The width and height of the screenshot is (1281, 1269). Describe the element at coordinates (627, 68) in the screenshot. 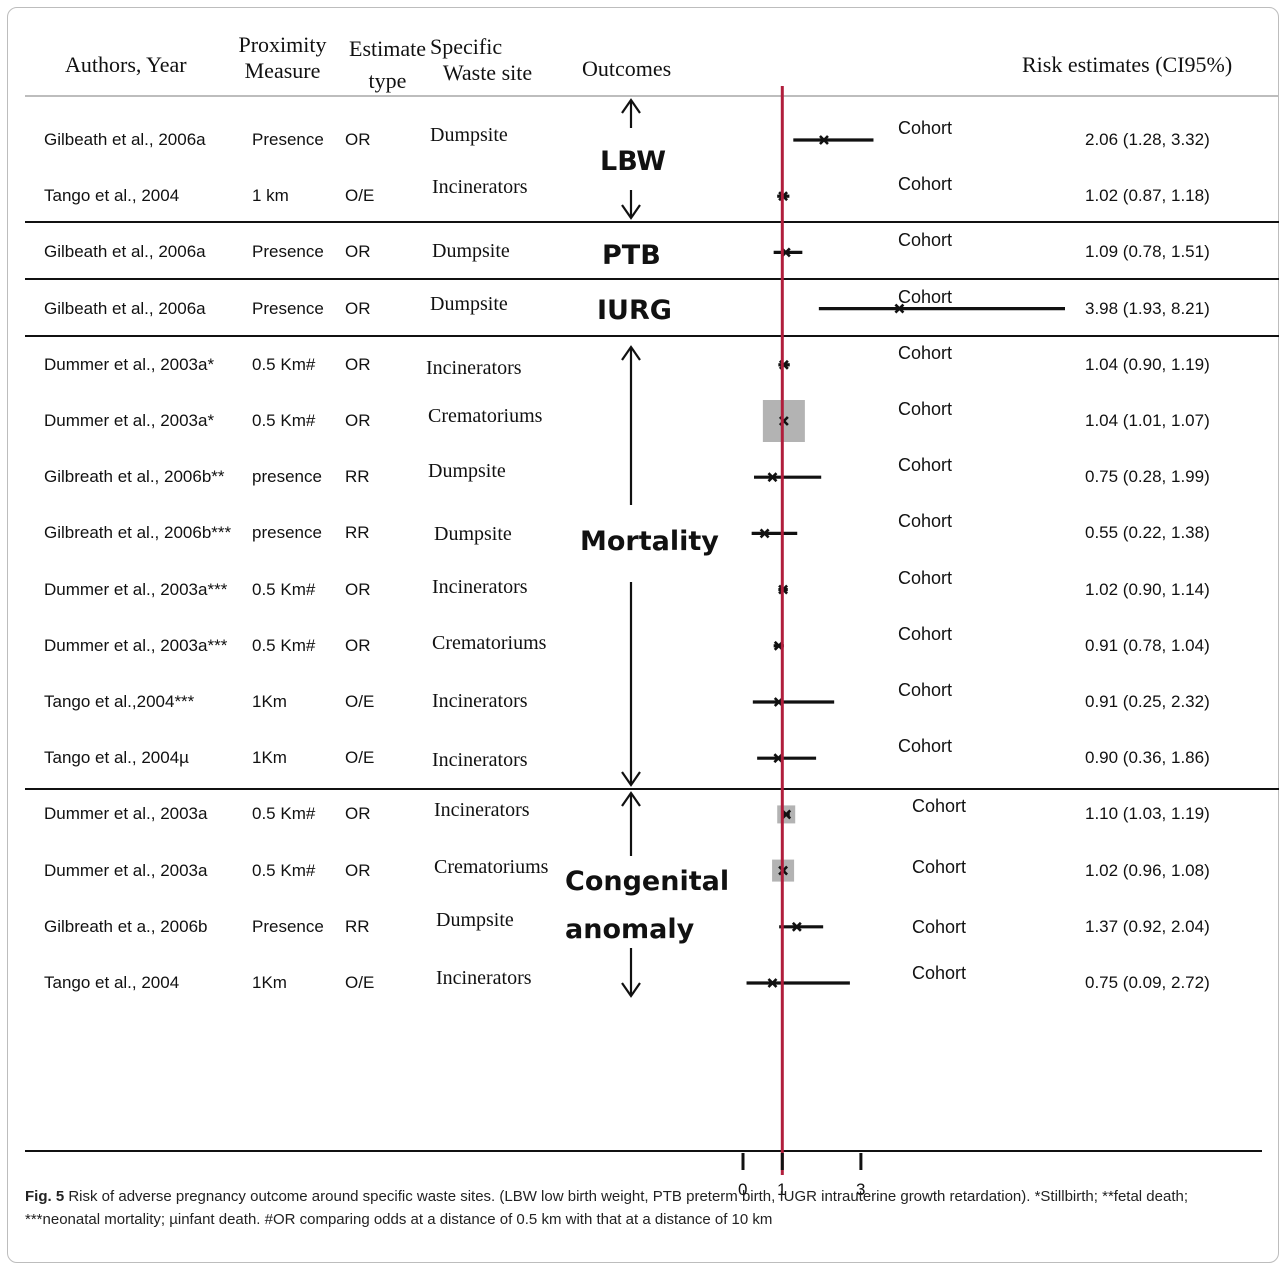

I see `header-outcomes: Outcomes` at that location.